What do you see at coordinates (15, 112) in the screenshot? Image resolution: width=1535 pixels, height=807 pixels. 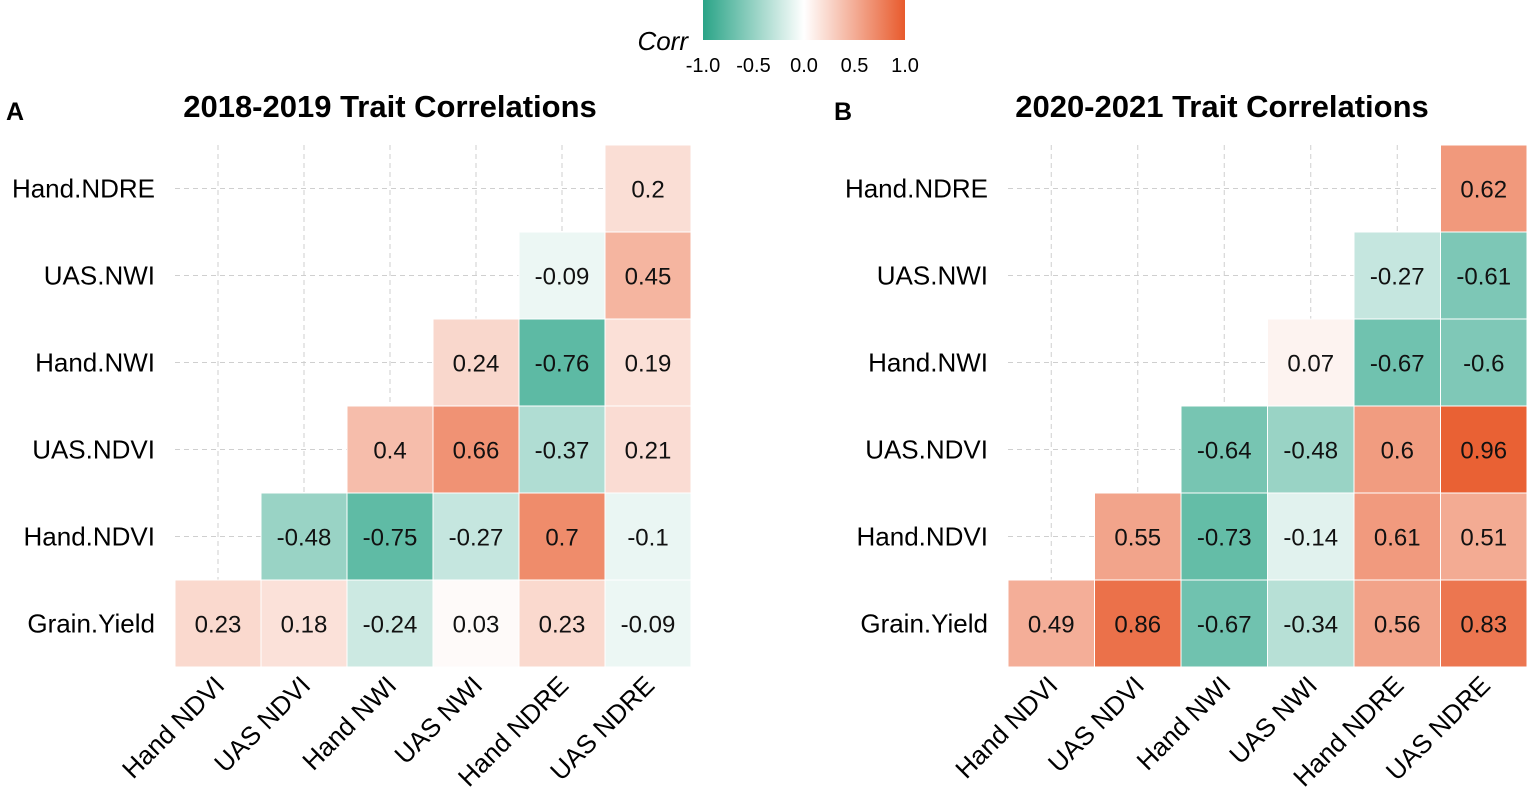 I see `panel-a-letter: A` at bounding box center [15, 112].